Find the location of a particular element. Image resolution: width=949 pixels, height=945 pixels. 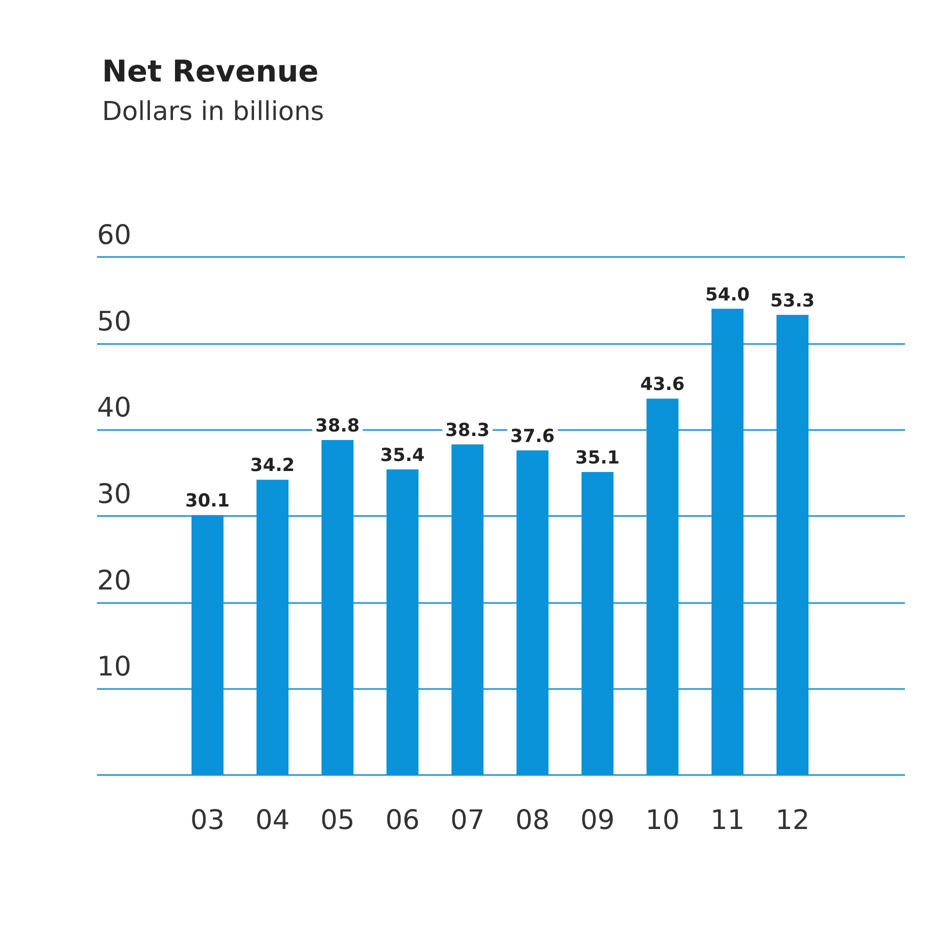

data-label: 54.0 is located at coordinates (727, 295).